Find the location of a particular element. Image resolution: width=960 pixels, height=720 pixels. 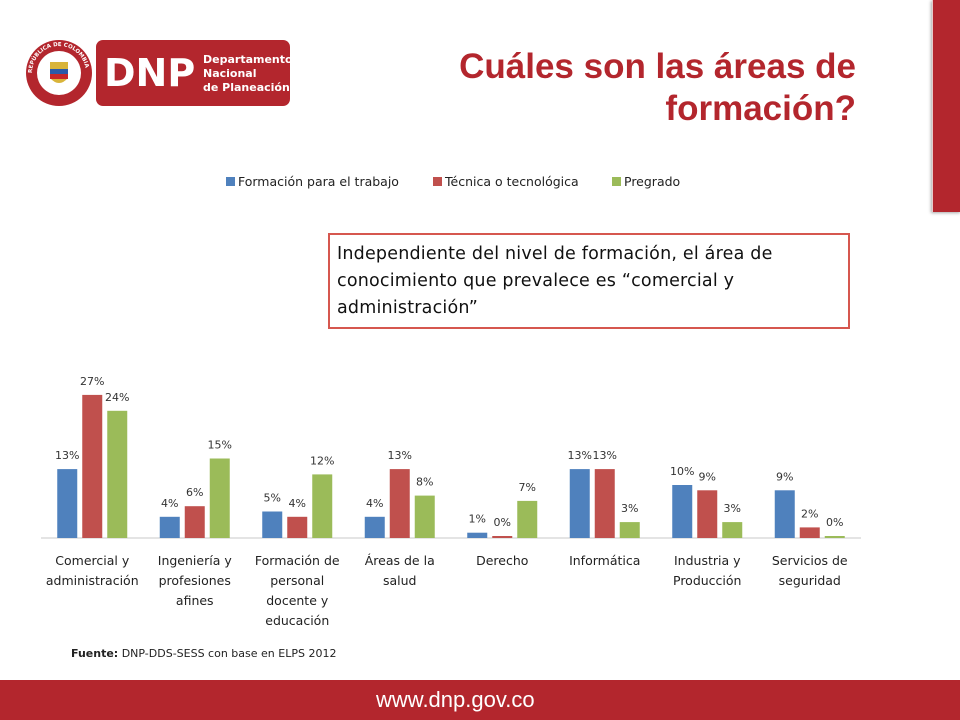

category-label-4-2: salud is located at coordinates (400, 580).